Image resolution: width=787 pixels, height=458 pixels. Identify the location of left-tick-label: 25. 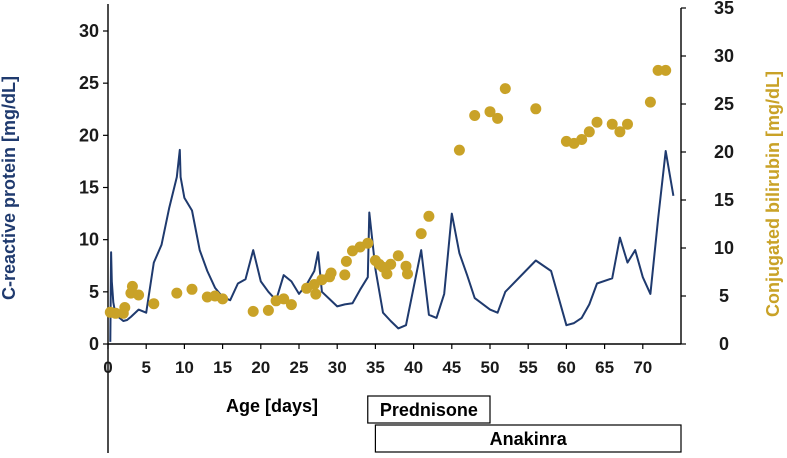
(89, 83).